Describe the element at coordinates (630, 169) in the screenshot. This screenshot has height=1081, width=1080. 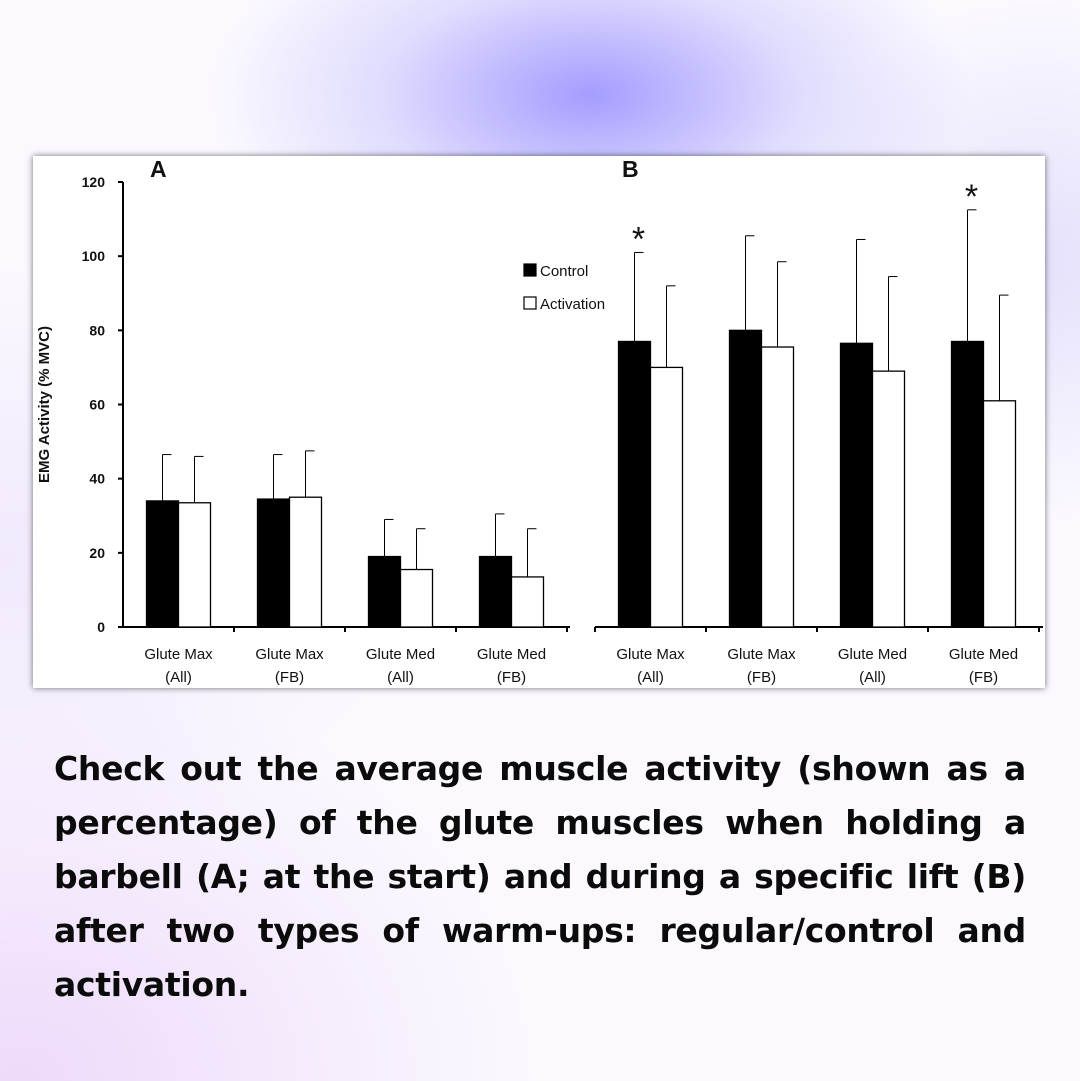
I see `panel-label: B` at that location.